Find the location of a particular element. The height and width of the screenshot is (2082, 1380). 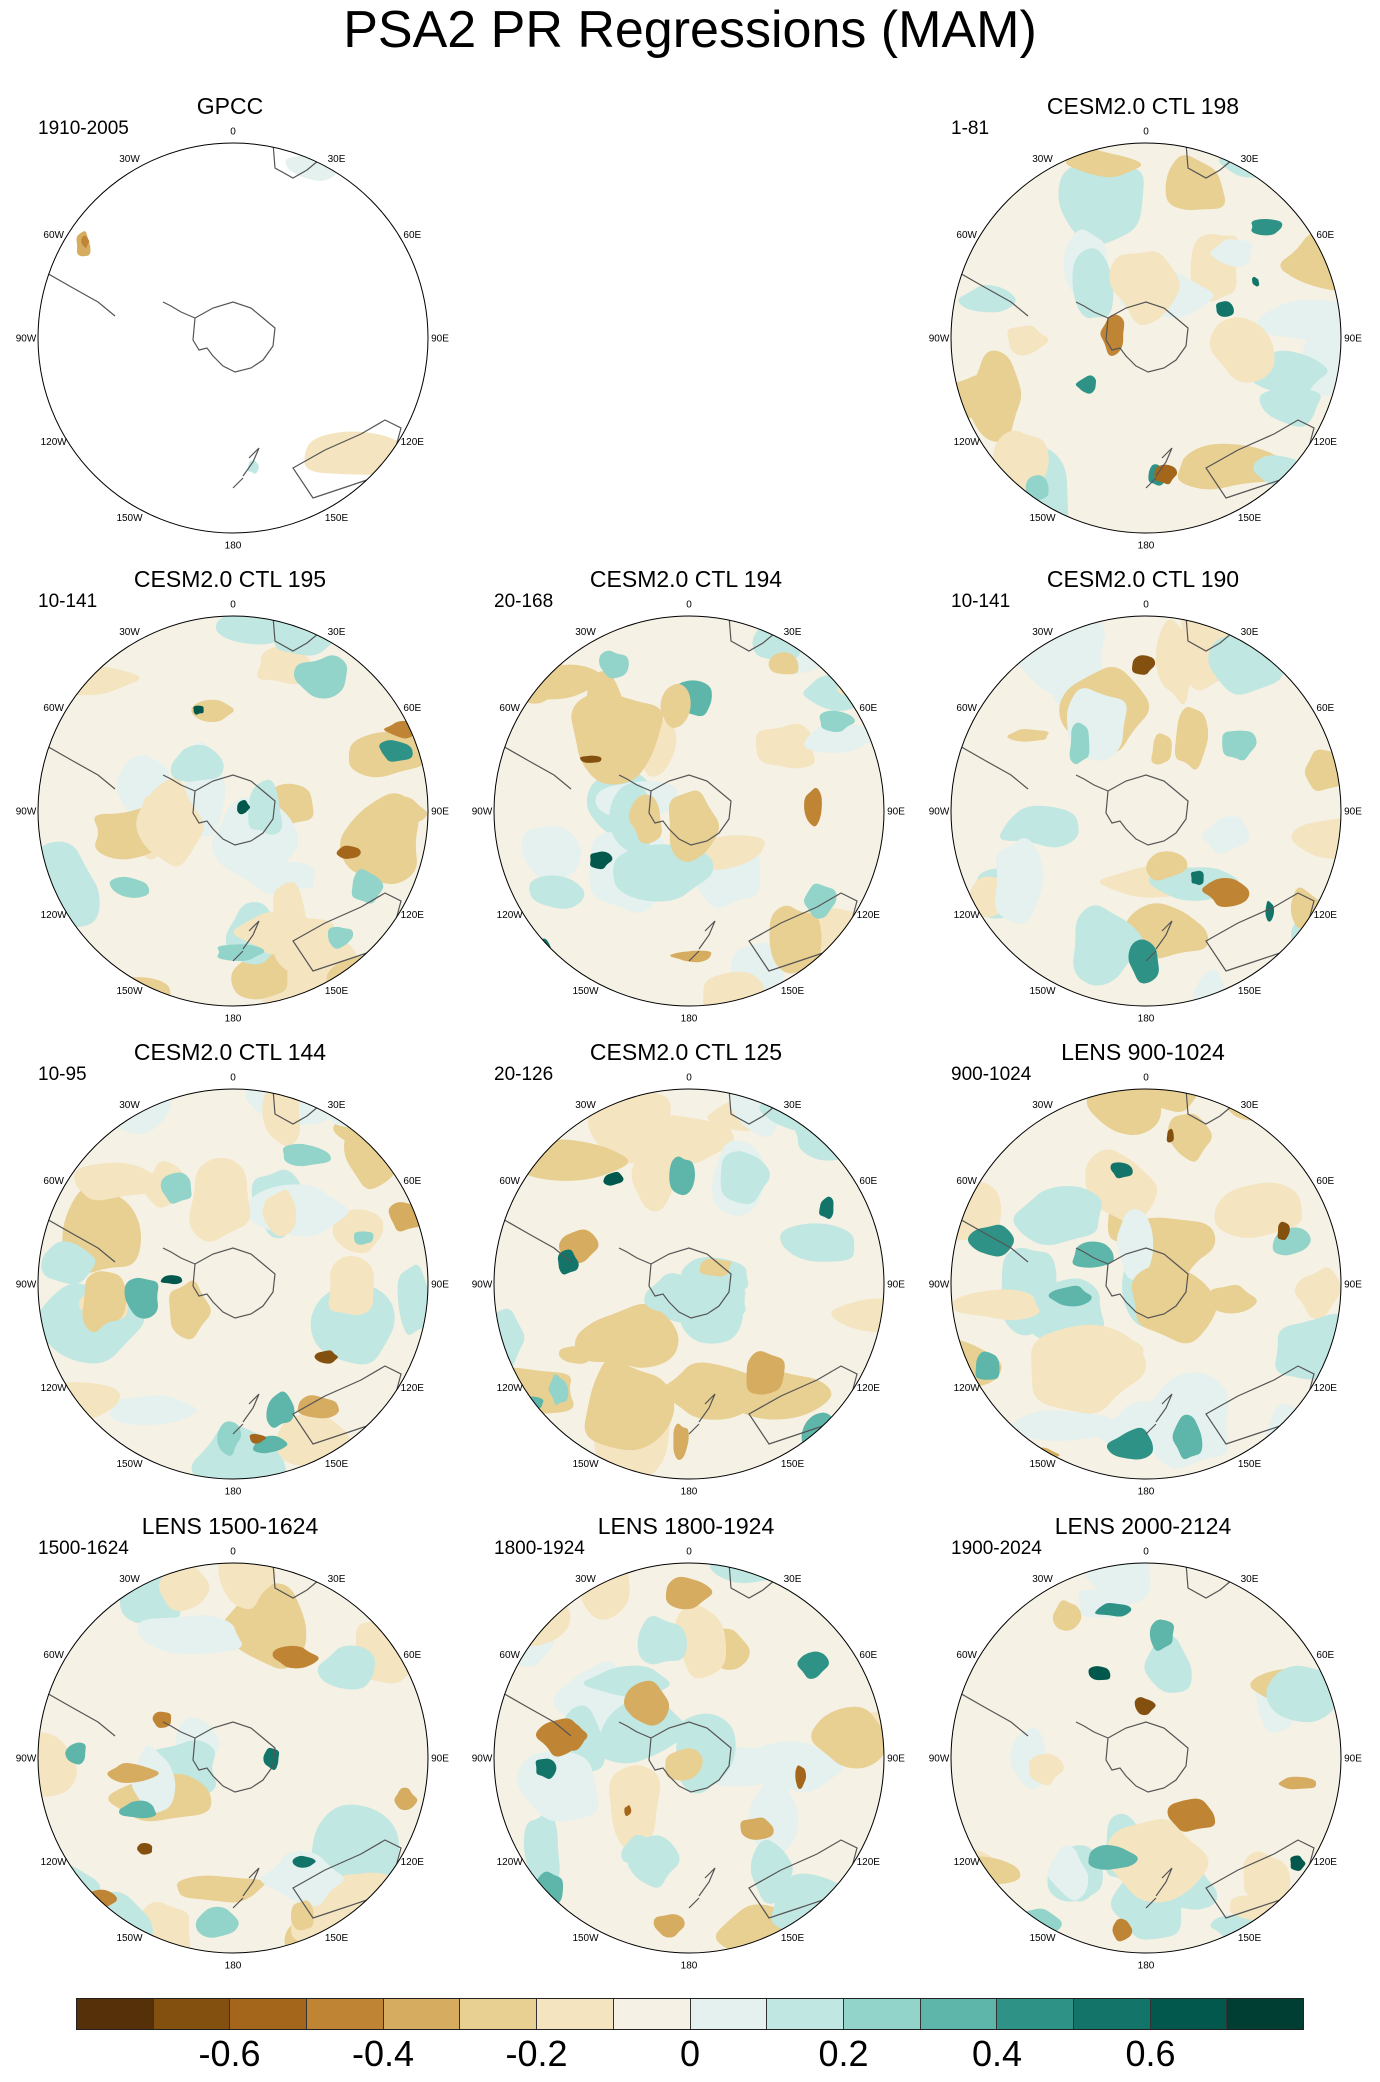

panel-title: CESM2.0 CTL 195 is located at coordinates (230, 579).